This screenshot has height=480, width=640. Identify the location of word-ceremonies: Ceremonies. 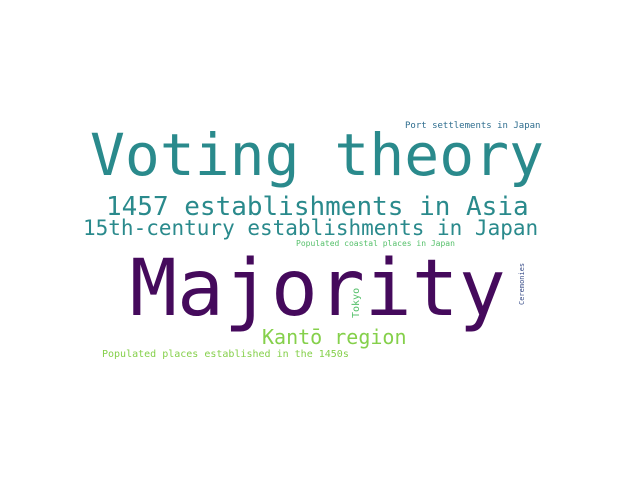
(522, 283).